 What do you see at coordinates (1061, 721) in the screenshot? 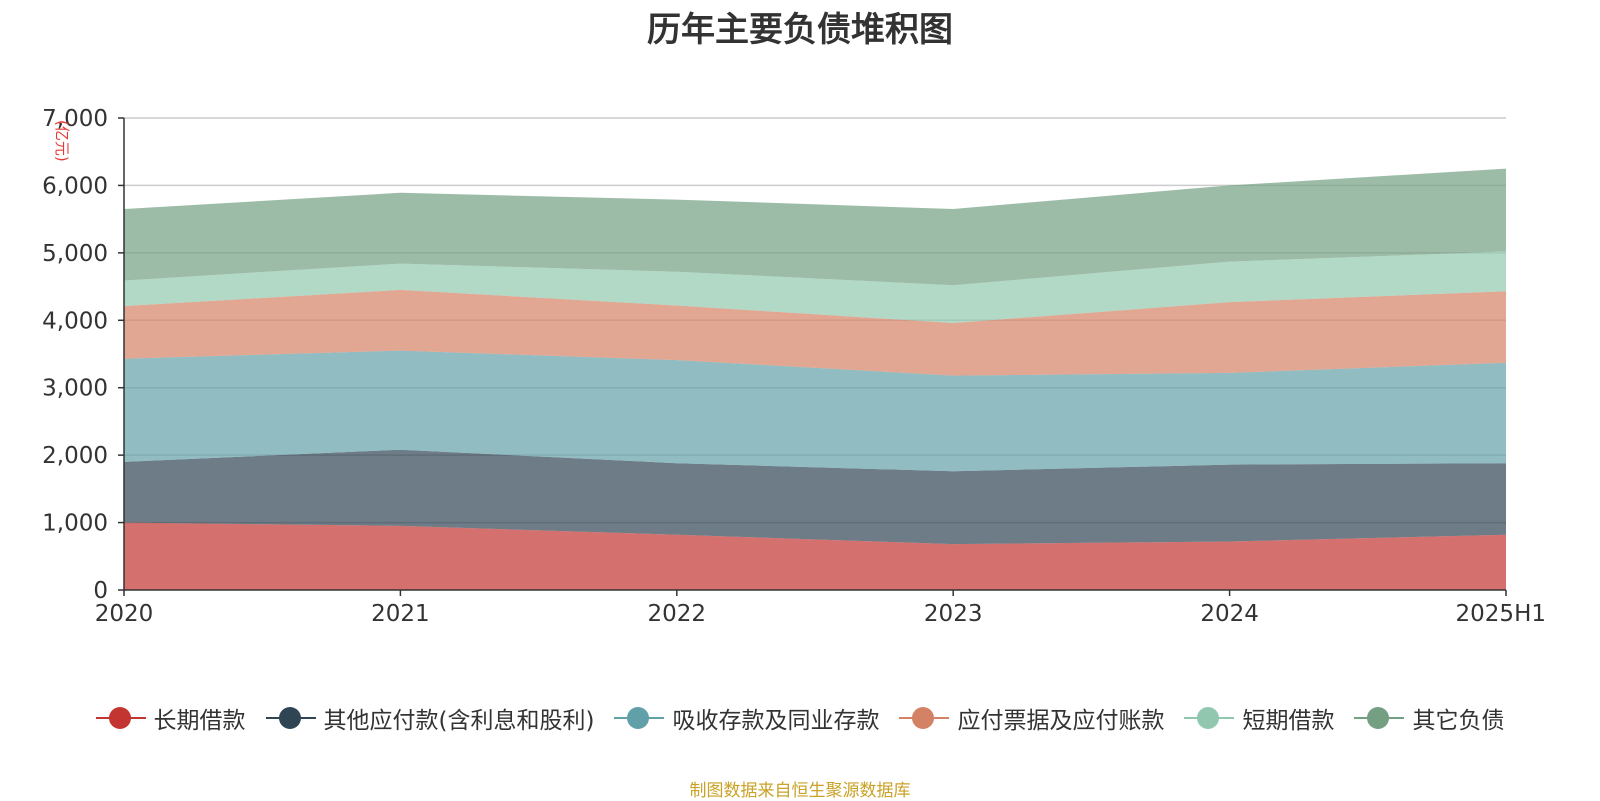
I see `legend-label: 应付票据及应付账款` at bounding box center [1061, 721].